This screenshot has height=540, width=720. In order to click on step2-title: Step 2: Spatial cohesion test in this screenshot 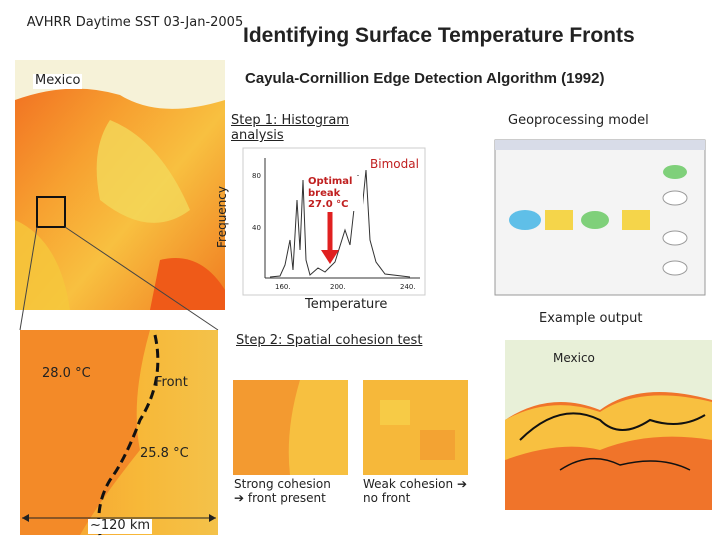, I will do `click(329, 340)`.